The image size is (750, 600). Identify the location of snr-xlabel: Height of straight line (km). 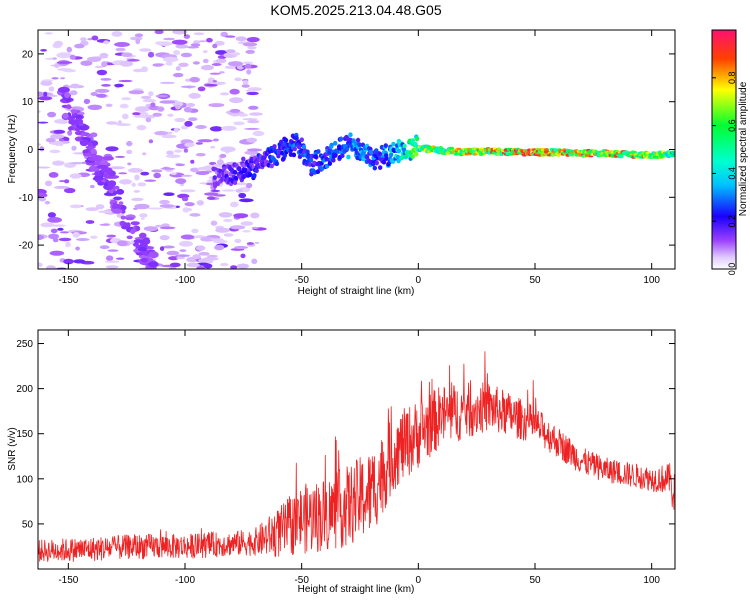
(356, 589).